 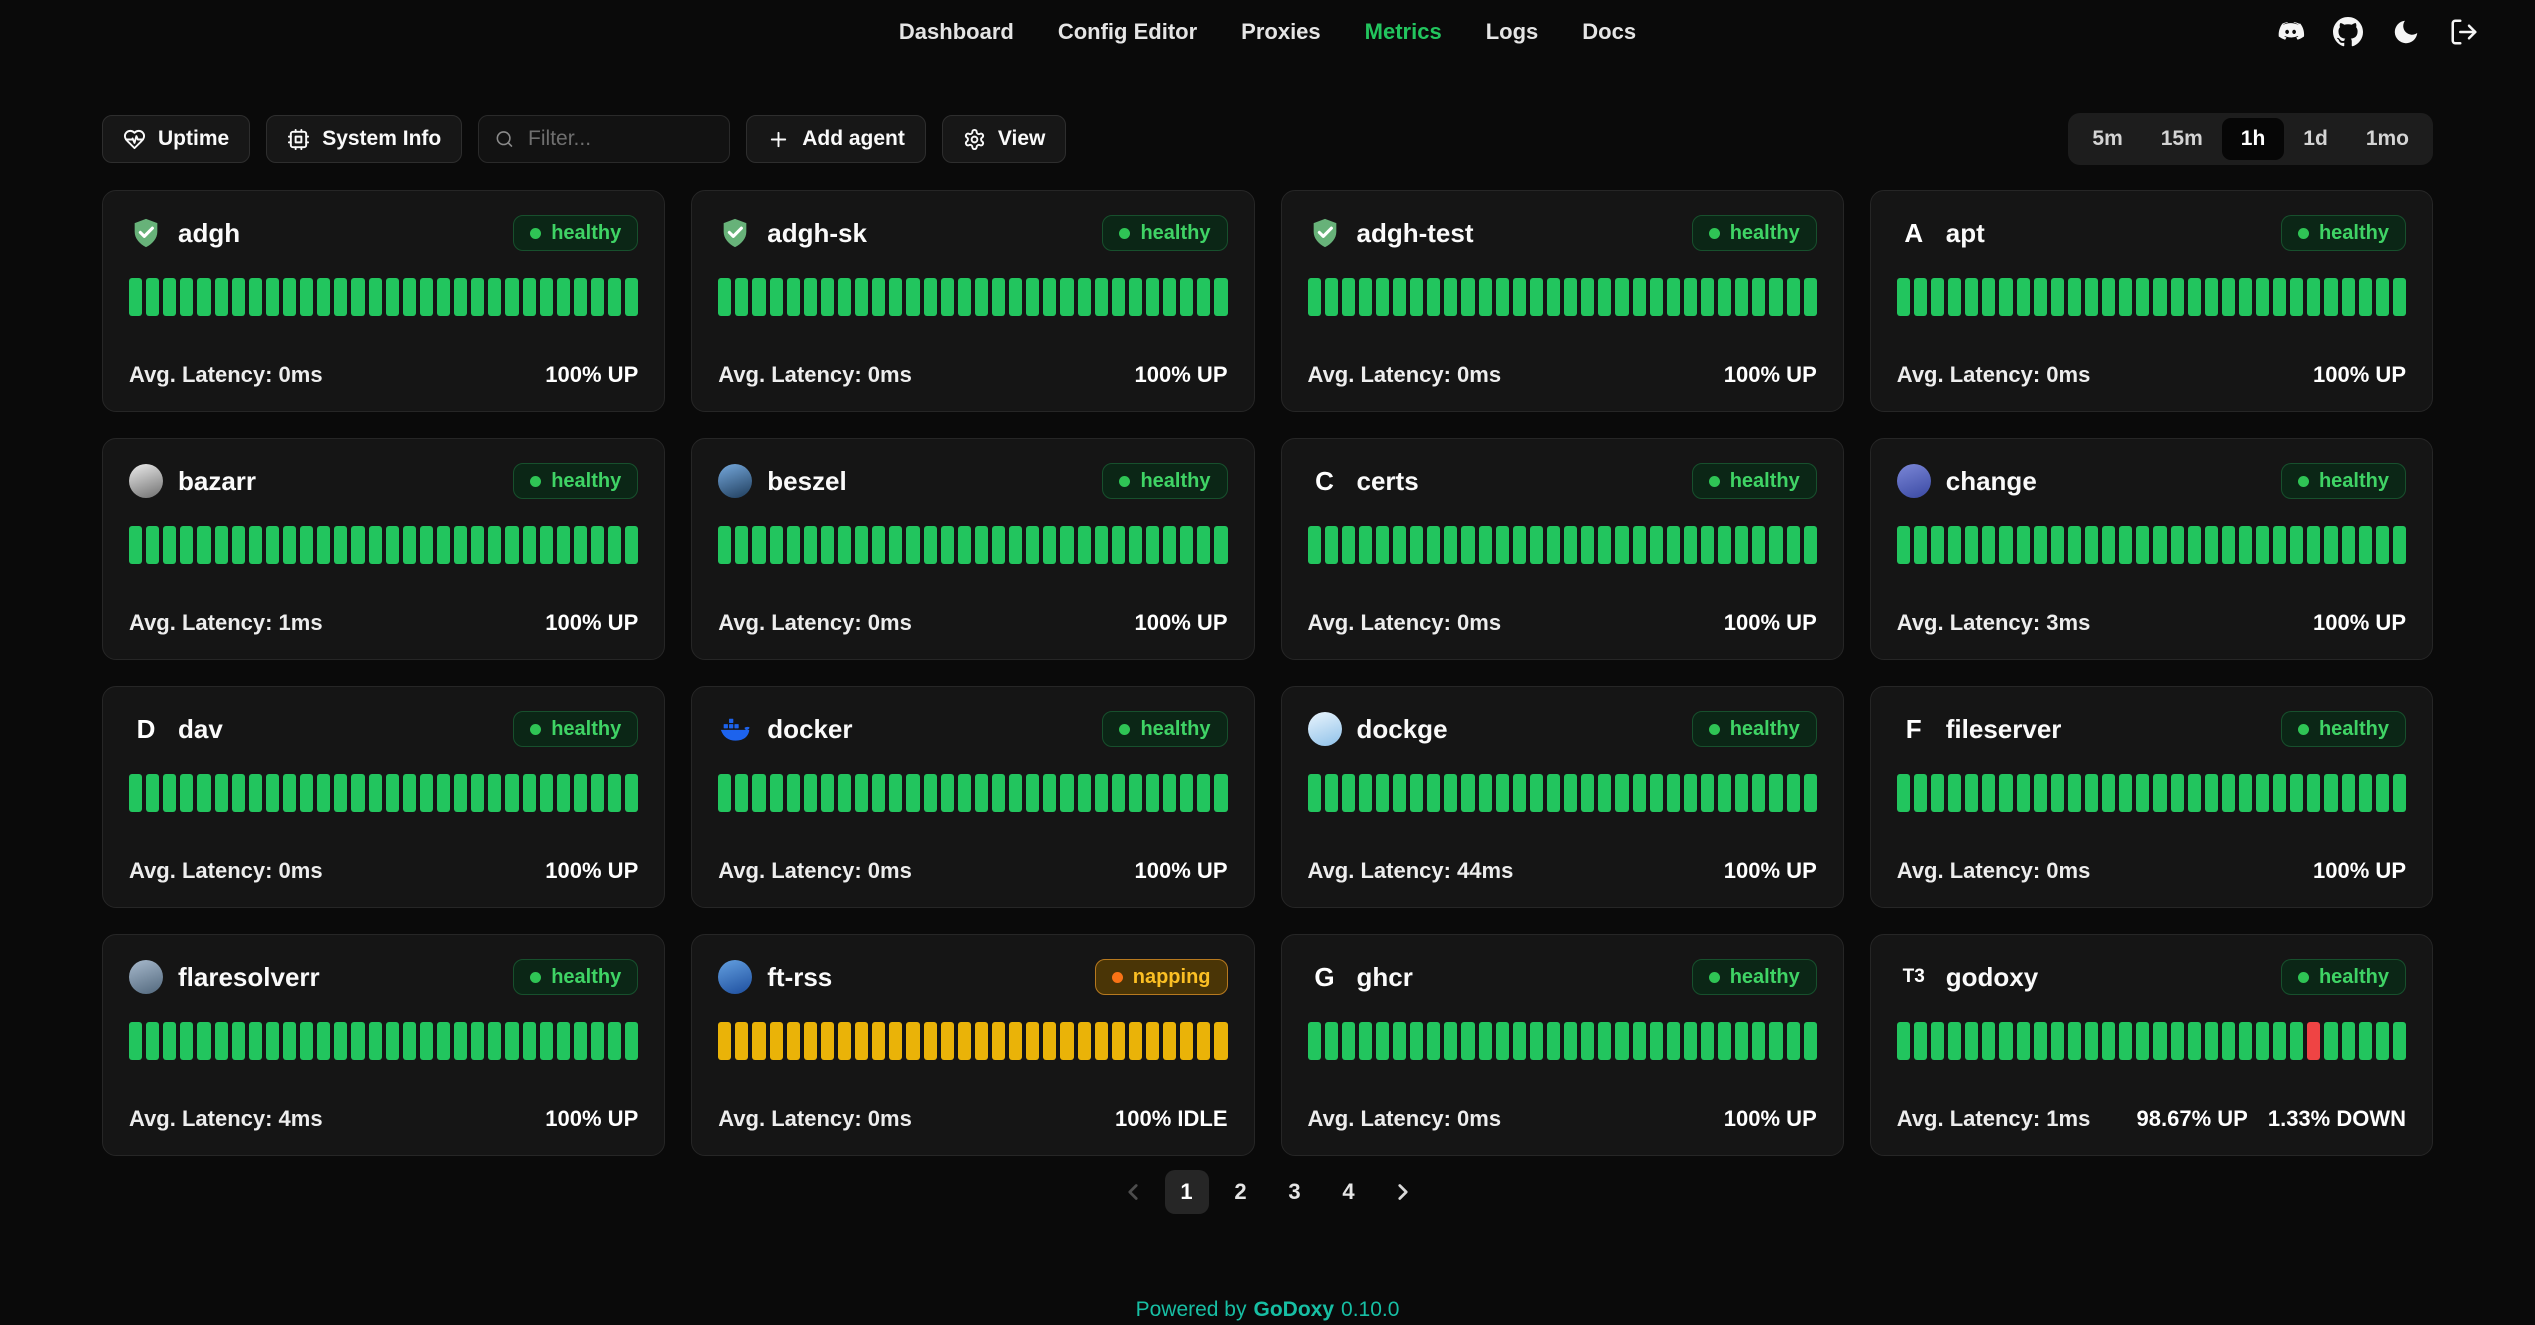 I want to click on page-button-2: 2, so click(x=1241, y=1192).